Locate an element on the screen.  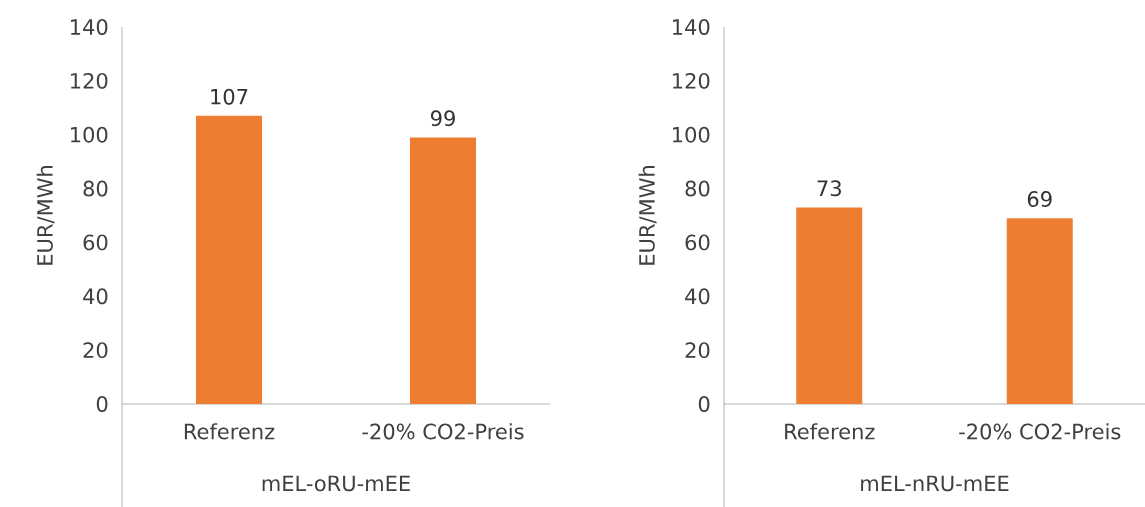
x-axis-title: mEL-nRU-mEE is located at coordinates (935, 483).